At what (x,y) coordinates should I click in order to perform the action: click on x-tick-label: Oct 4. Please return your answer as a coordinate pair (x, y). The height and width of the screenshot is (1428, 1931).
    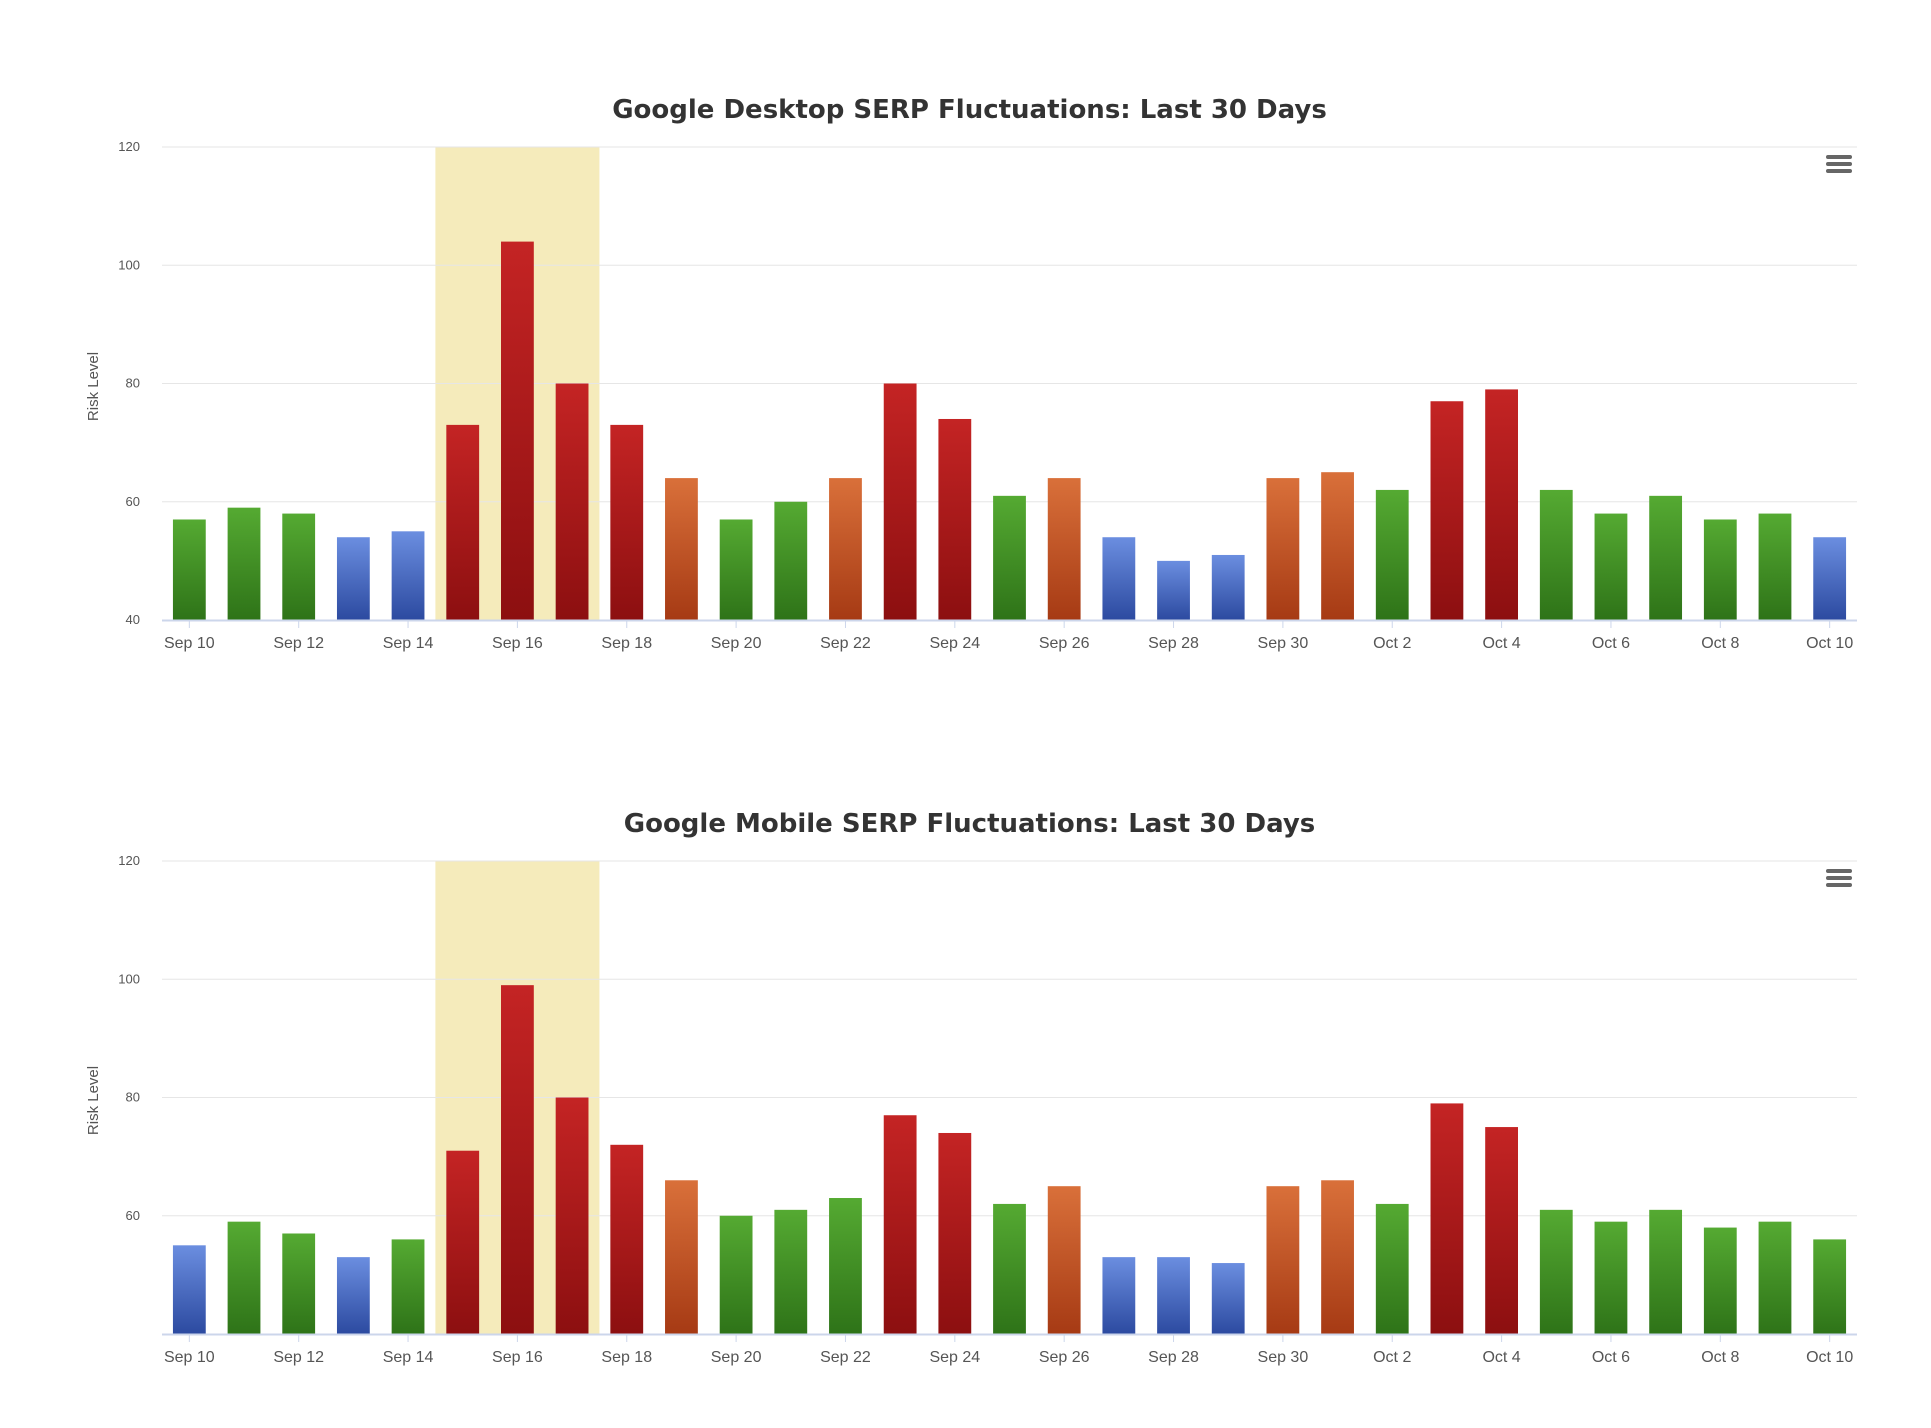
    Looking at the image, I should click on (1501, 1357).